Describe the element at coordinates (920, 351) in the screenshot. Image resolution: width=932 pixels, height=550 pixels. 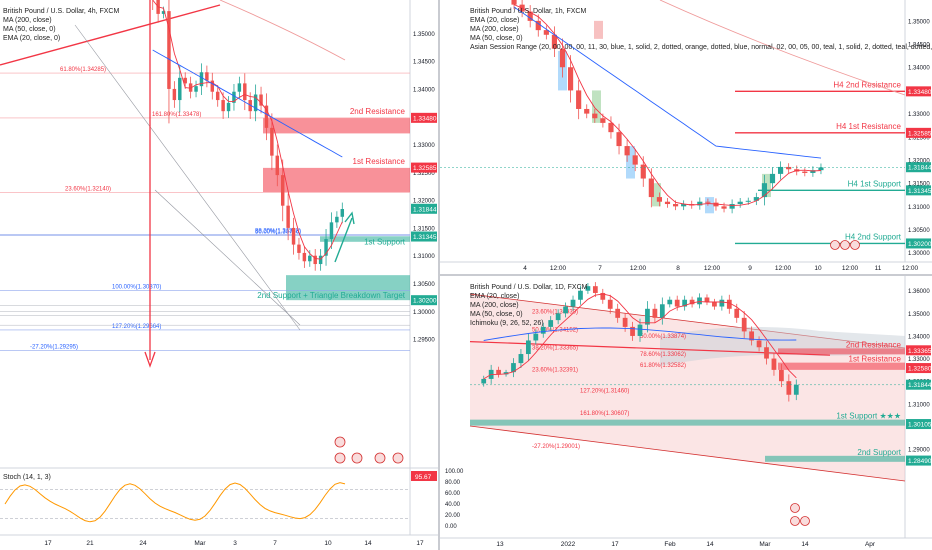
I see `axis-1d-price-label: 1.33365` at that location.